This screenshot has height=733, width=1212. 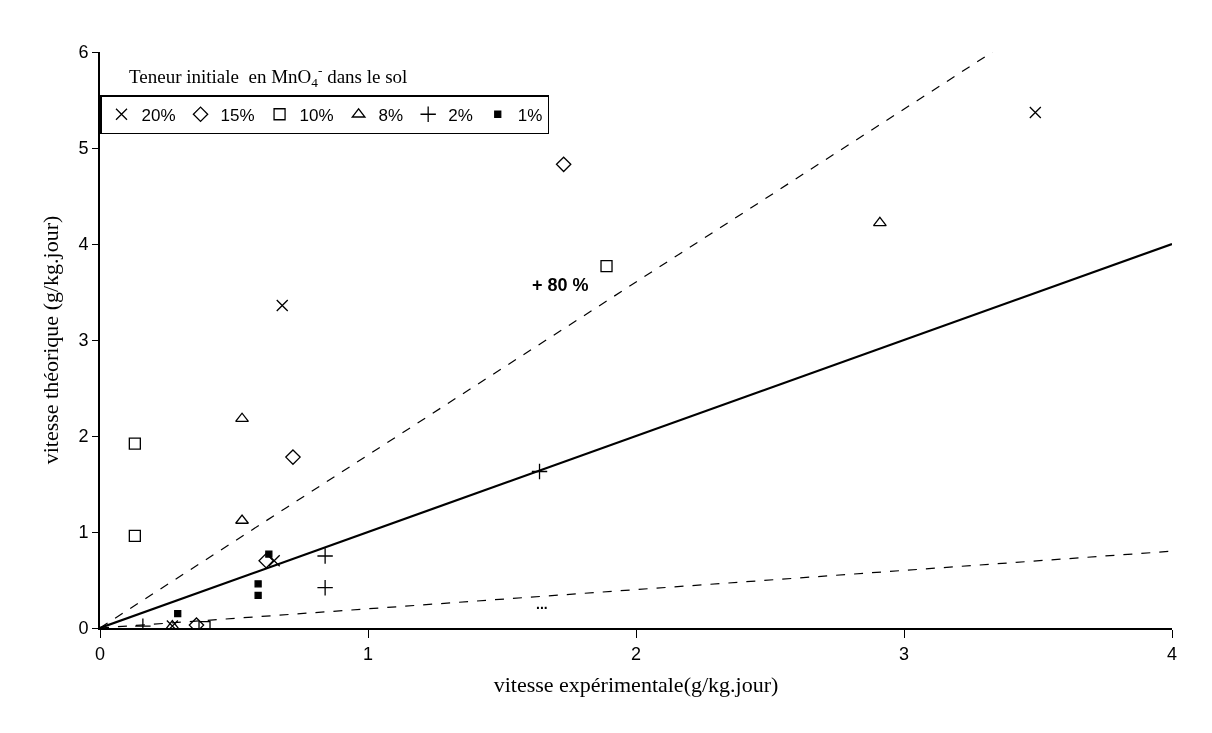 What do you see at coordinates (50, 340) in the screenshot?
I see `y-axis-title: vitesse théorique (g/kg.jour)` at bounding box center [50, 340].